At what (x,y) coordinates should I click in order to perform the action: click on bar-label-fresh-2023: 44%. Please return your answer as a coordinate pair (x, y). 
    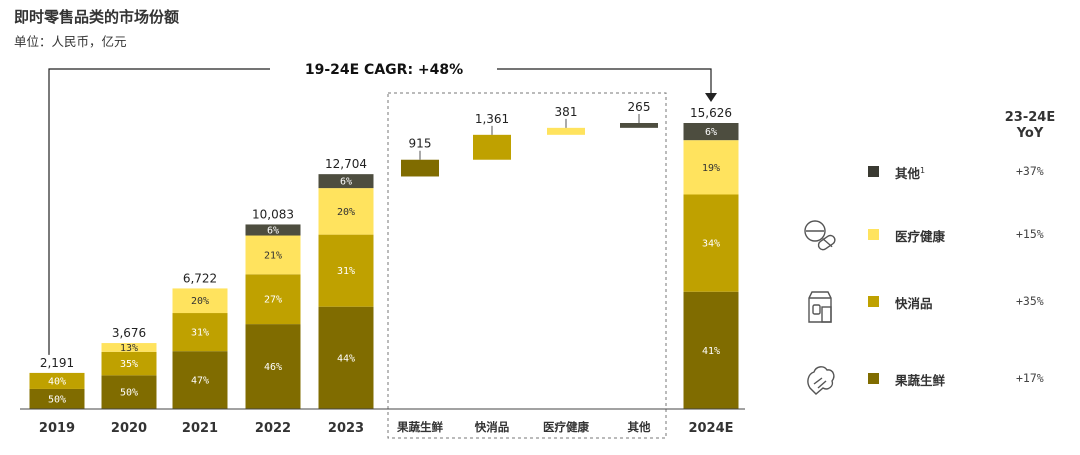
    Looking at the image, I should click on (346, 358).